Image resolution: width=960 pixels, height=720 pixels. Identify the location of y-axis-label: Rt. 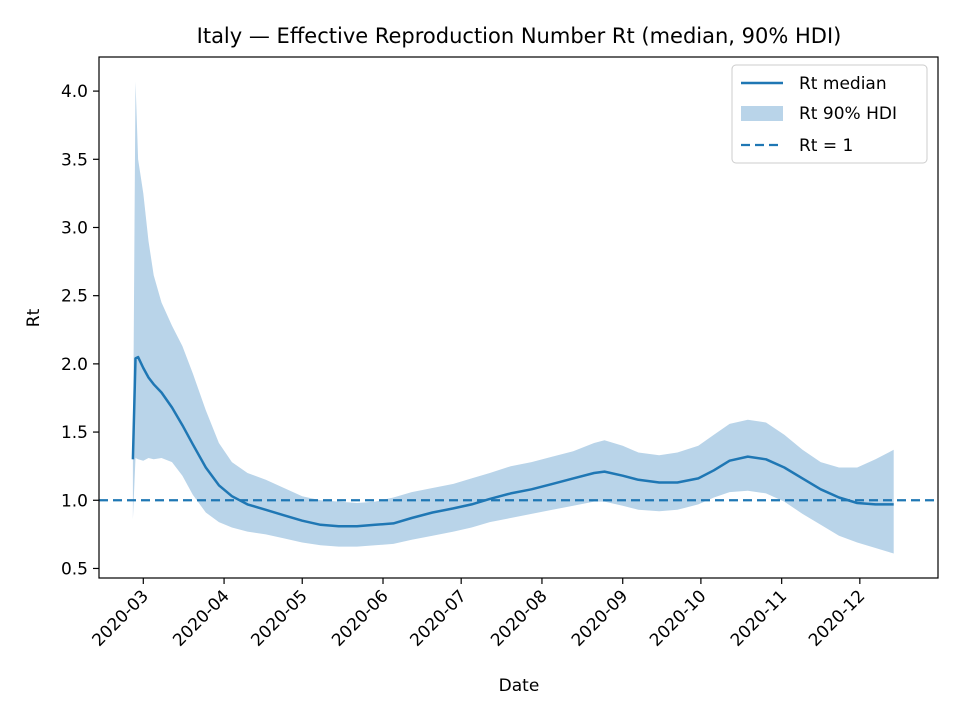
(34, 317).